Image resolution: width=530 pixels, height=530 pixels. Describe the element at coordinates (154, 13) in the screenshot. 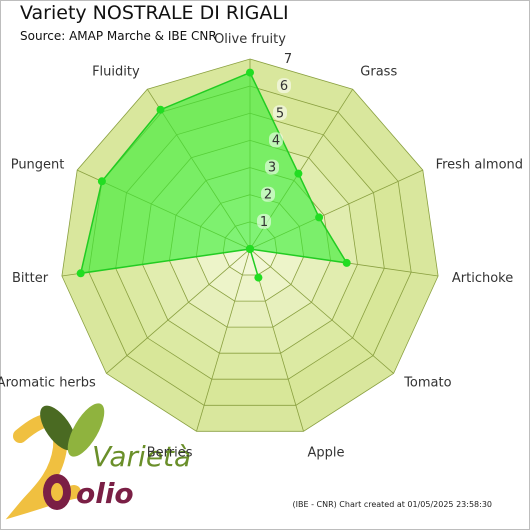

I see `chart-title: Variety NOSTRALE DI RIGALI` at that location.